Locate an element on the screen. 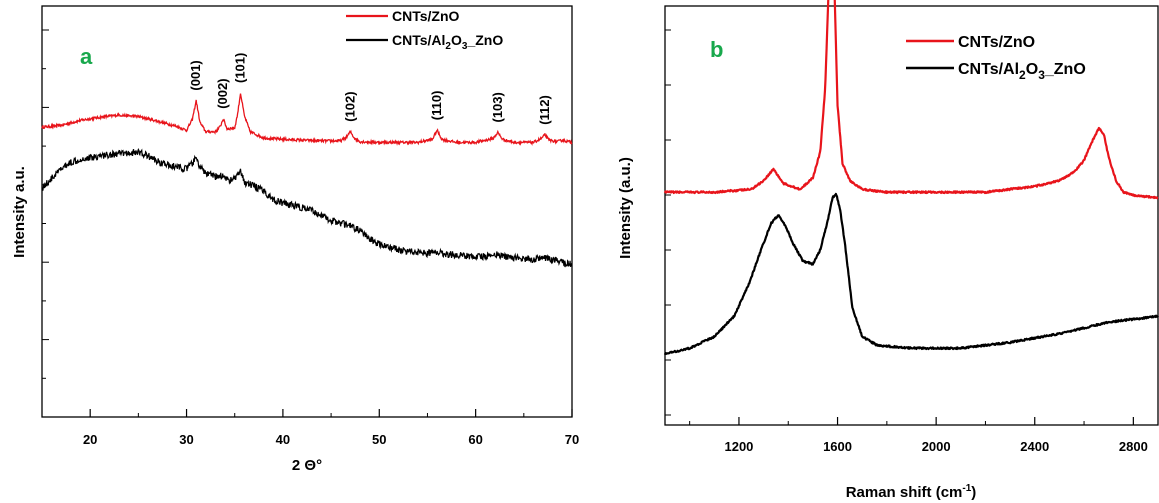 Image resolution: width=1159 pixels, height=503 pixels. panel-a-x-tick-label: 30 is located at coordinates (186, 439).